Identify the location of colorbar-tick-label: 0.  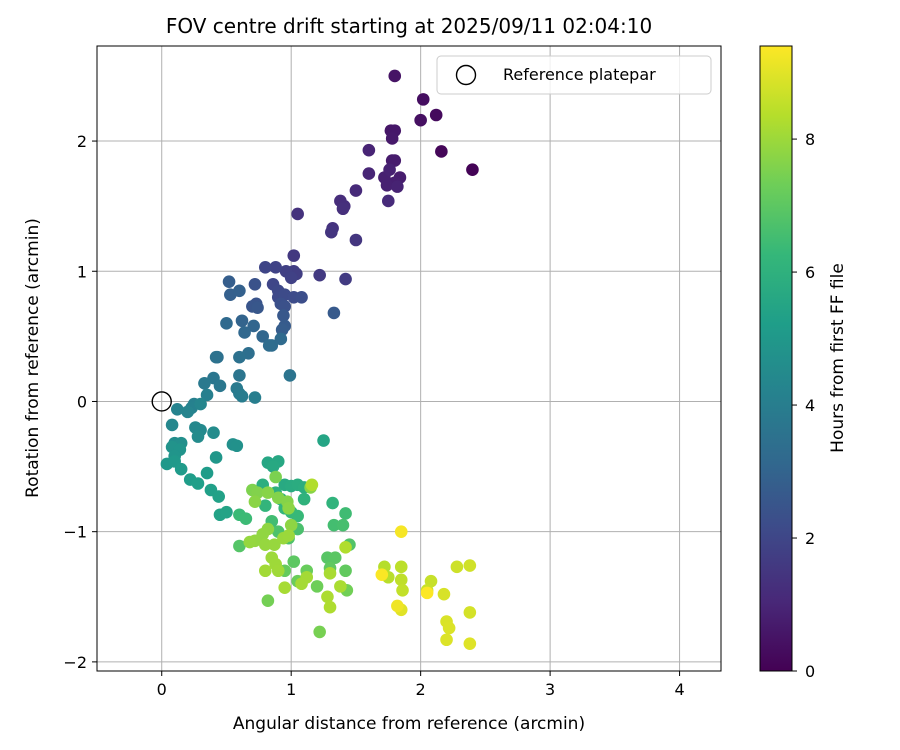
(810, 671).